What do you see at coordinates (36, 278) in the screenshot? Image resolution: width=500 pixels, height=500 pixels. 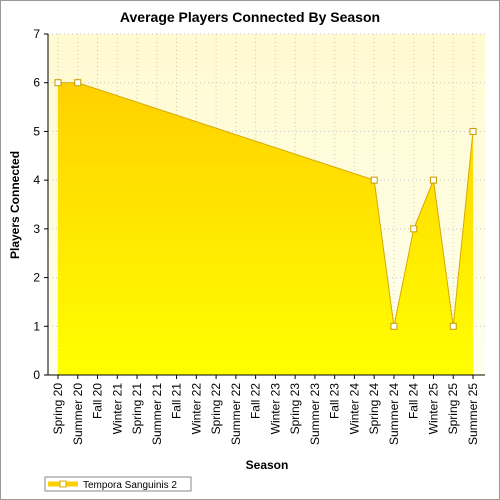 I see `y-tick-label: 2` at bounding box center [36, 278].